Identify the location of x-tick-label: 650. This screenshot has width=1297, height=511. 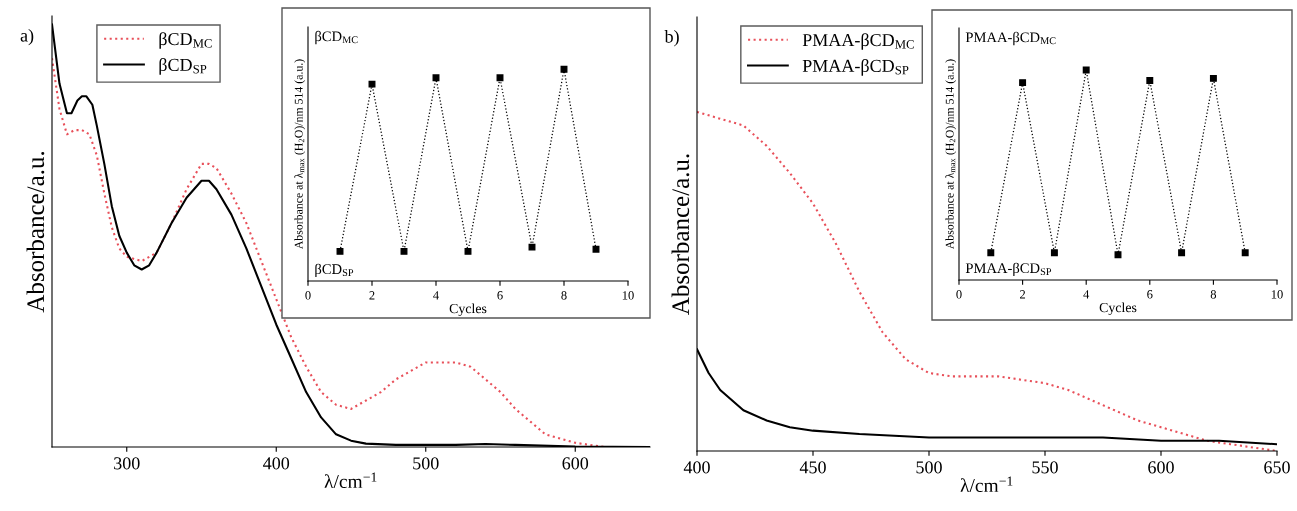
(1277, 467).